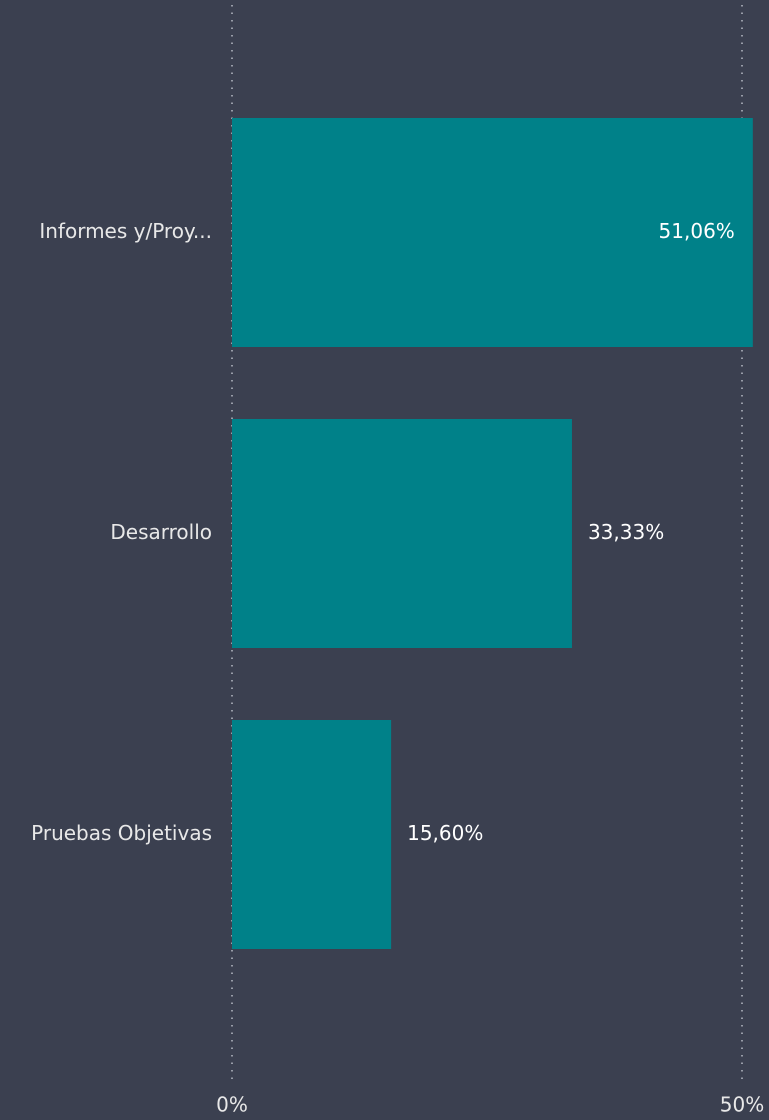 The width and height of the screenshot is (769, 1120). What do you see at coordinates (161, 532) in the screenshot?
I see `category-label: Desarrollo` at bounding box center [161, 532].